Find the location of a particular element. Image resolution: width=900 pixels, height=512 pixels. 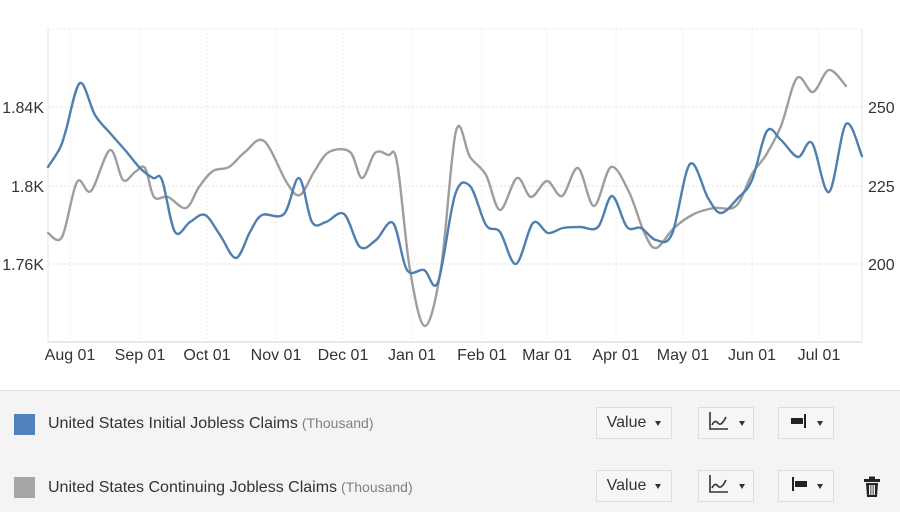

x-tick-label: Oct 01 is located at coordinates (206, 355).